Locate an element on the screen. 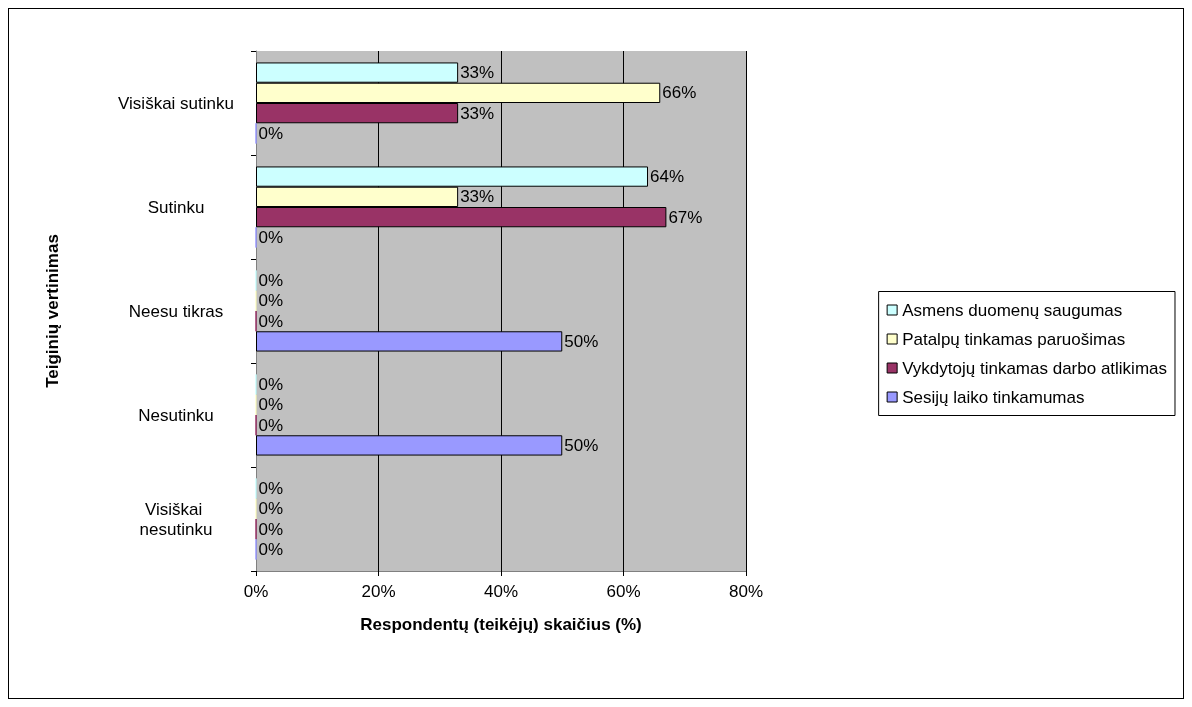 The width and height of the screenshot is (1192, 707). y-tick-label: Visiškai nesutinku is located at coordinates (176, 519).